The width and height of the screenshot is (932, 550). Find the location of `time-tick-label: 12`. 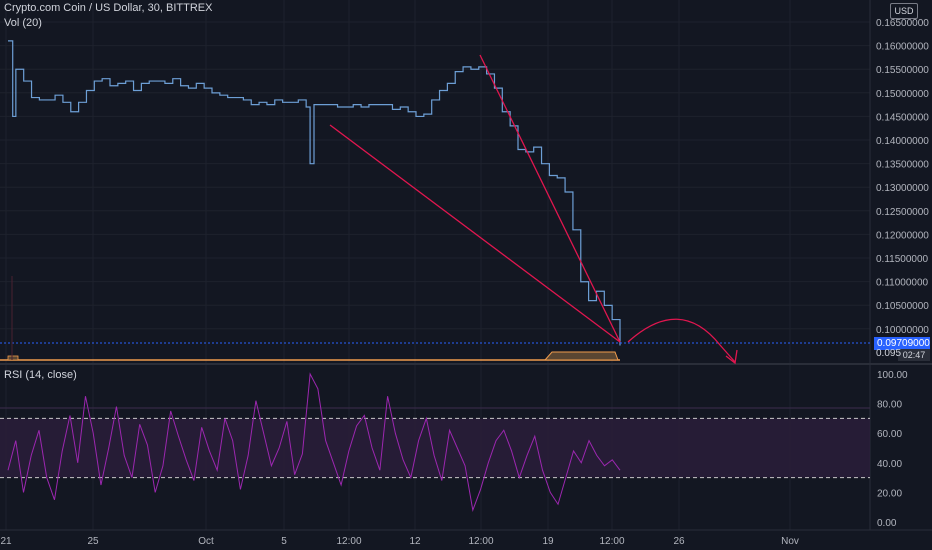

time-tick-label: 12 is located at coordinates (415, 541).